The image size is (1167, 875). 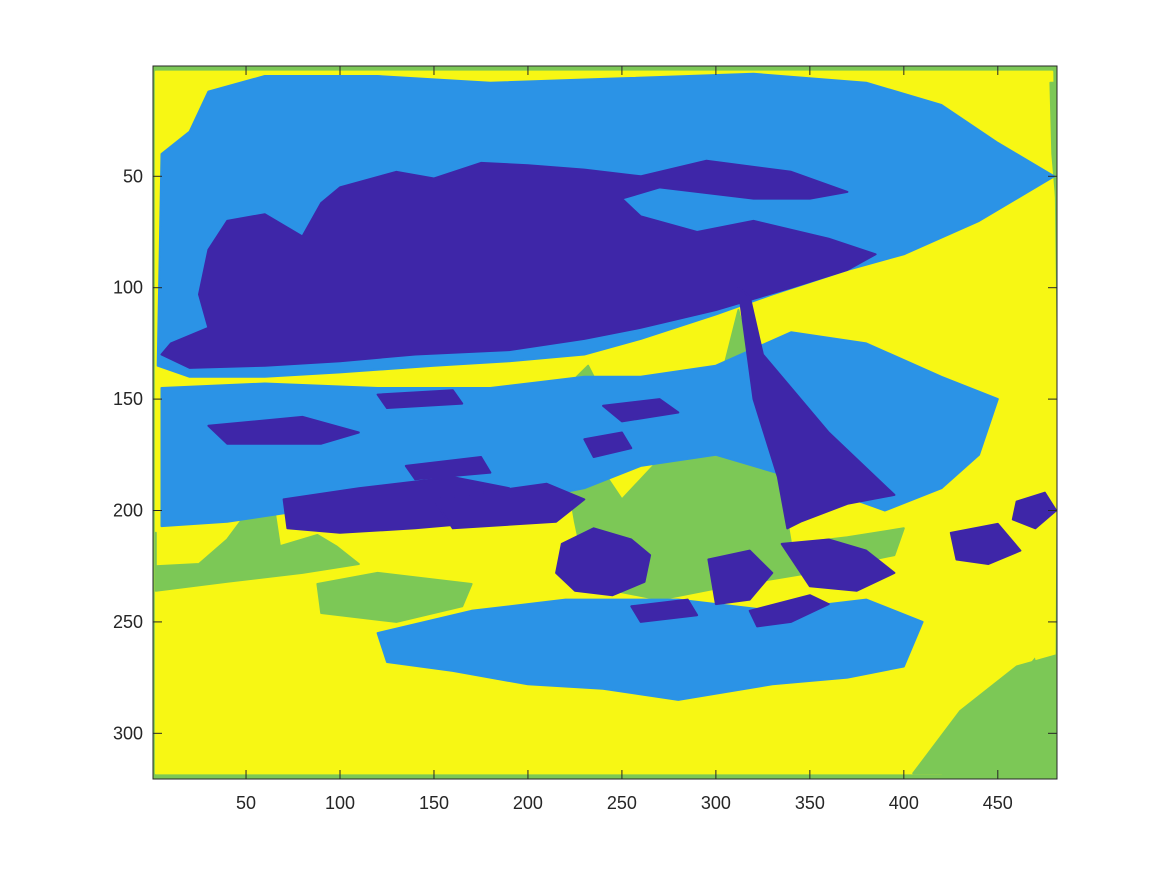 What do you see at coordinates (128, 288) in the screenshot?
I see `y-tick-label: 100` at bounding box center [128, 288].